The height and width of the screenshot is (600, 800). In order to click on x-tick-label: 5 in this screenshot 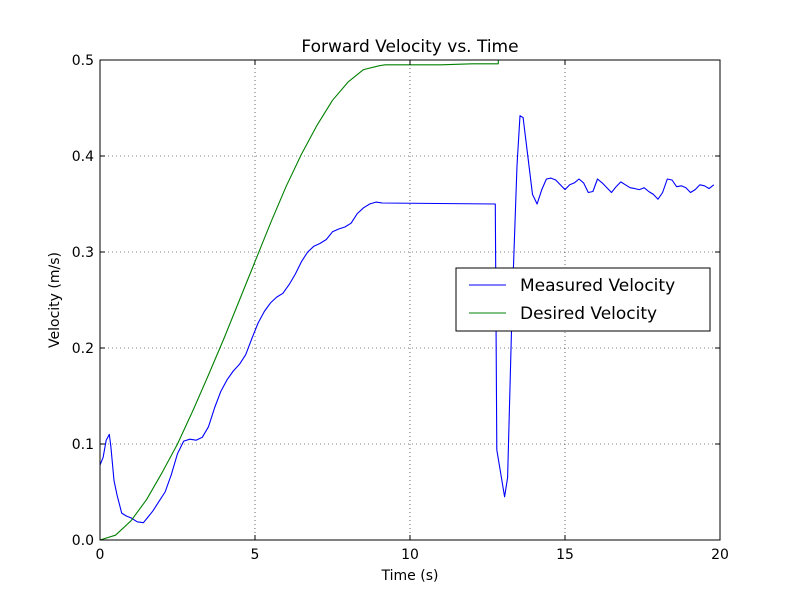, I will do `click(255, 555)`.